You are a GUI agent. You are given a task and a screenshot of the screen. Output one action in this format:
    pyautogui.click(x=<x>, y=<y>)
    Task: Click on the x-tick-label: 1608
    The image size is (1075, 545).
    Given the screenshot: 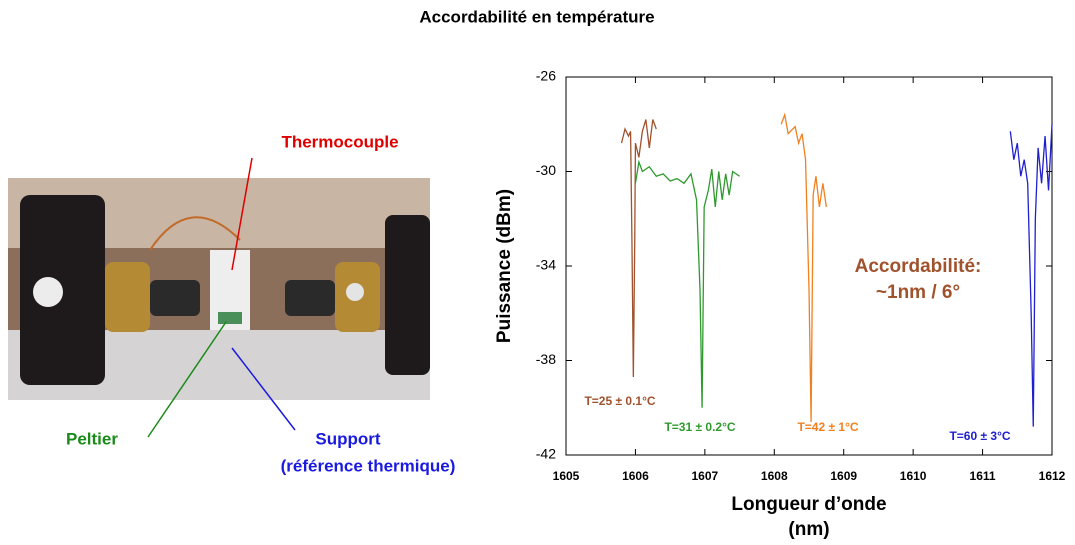 What is the action you would take?
    pyautogui.click(x=774, y=476)
    